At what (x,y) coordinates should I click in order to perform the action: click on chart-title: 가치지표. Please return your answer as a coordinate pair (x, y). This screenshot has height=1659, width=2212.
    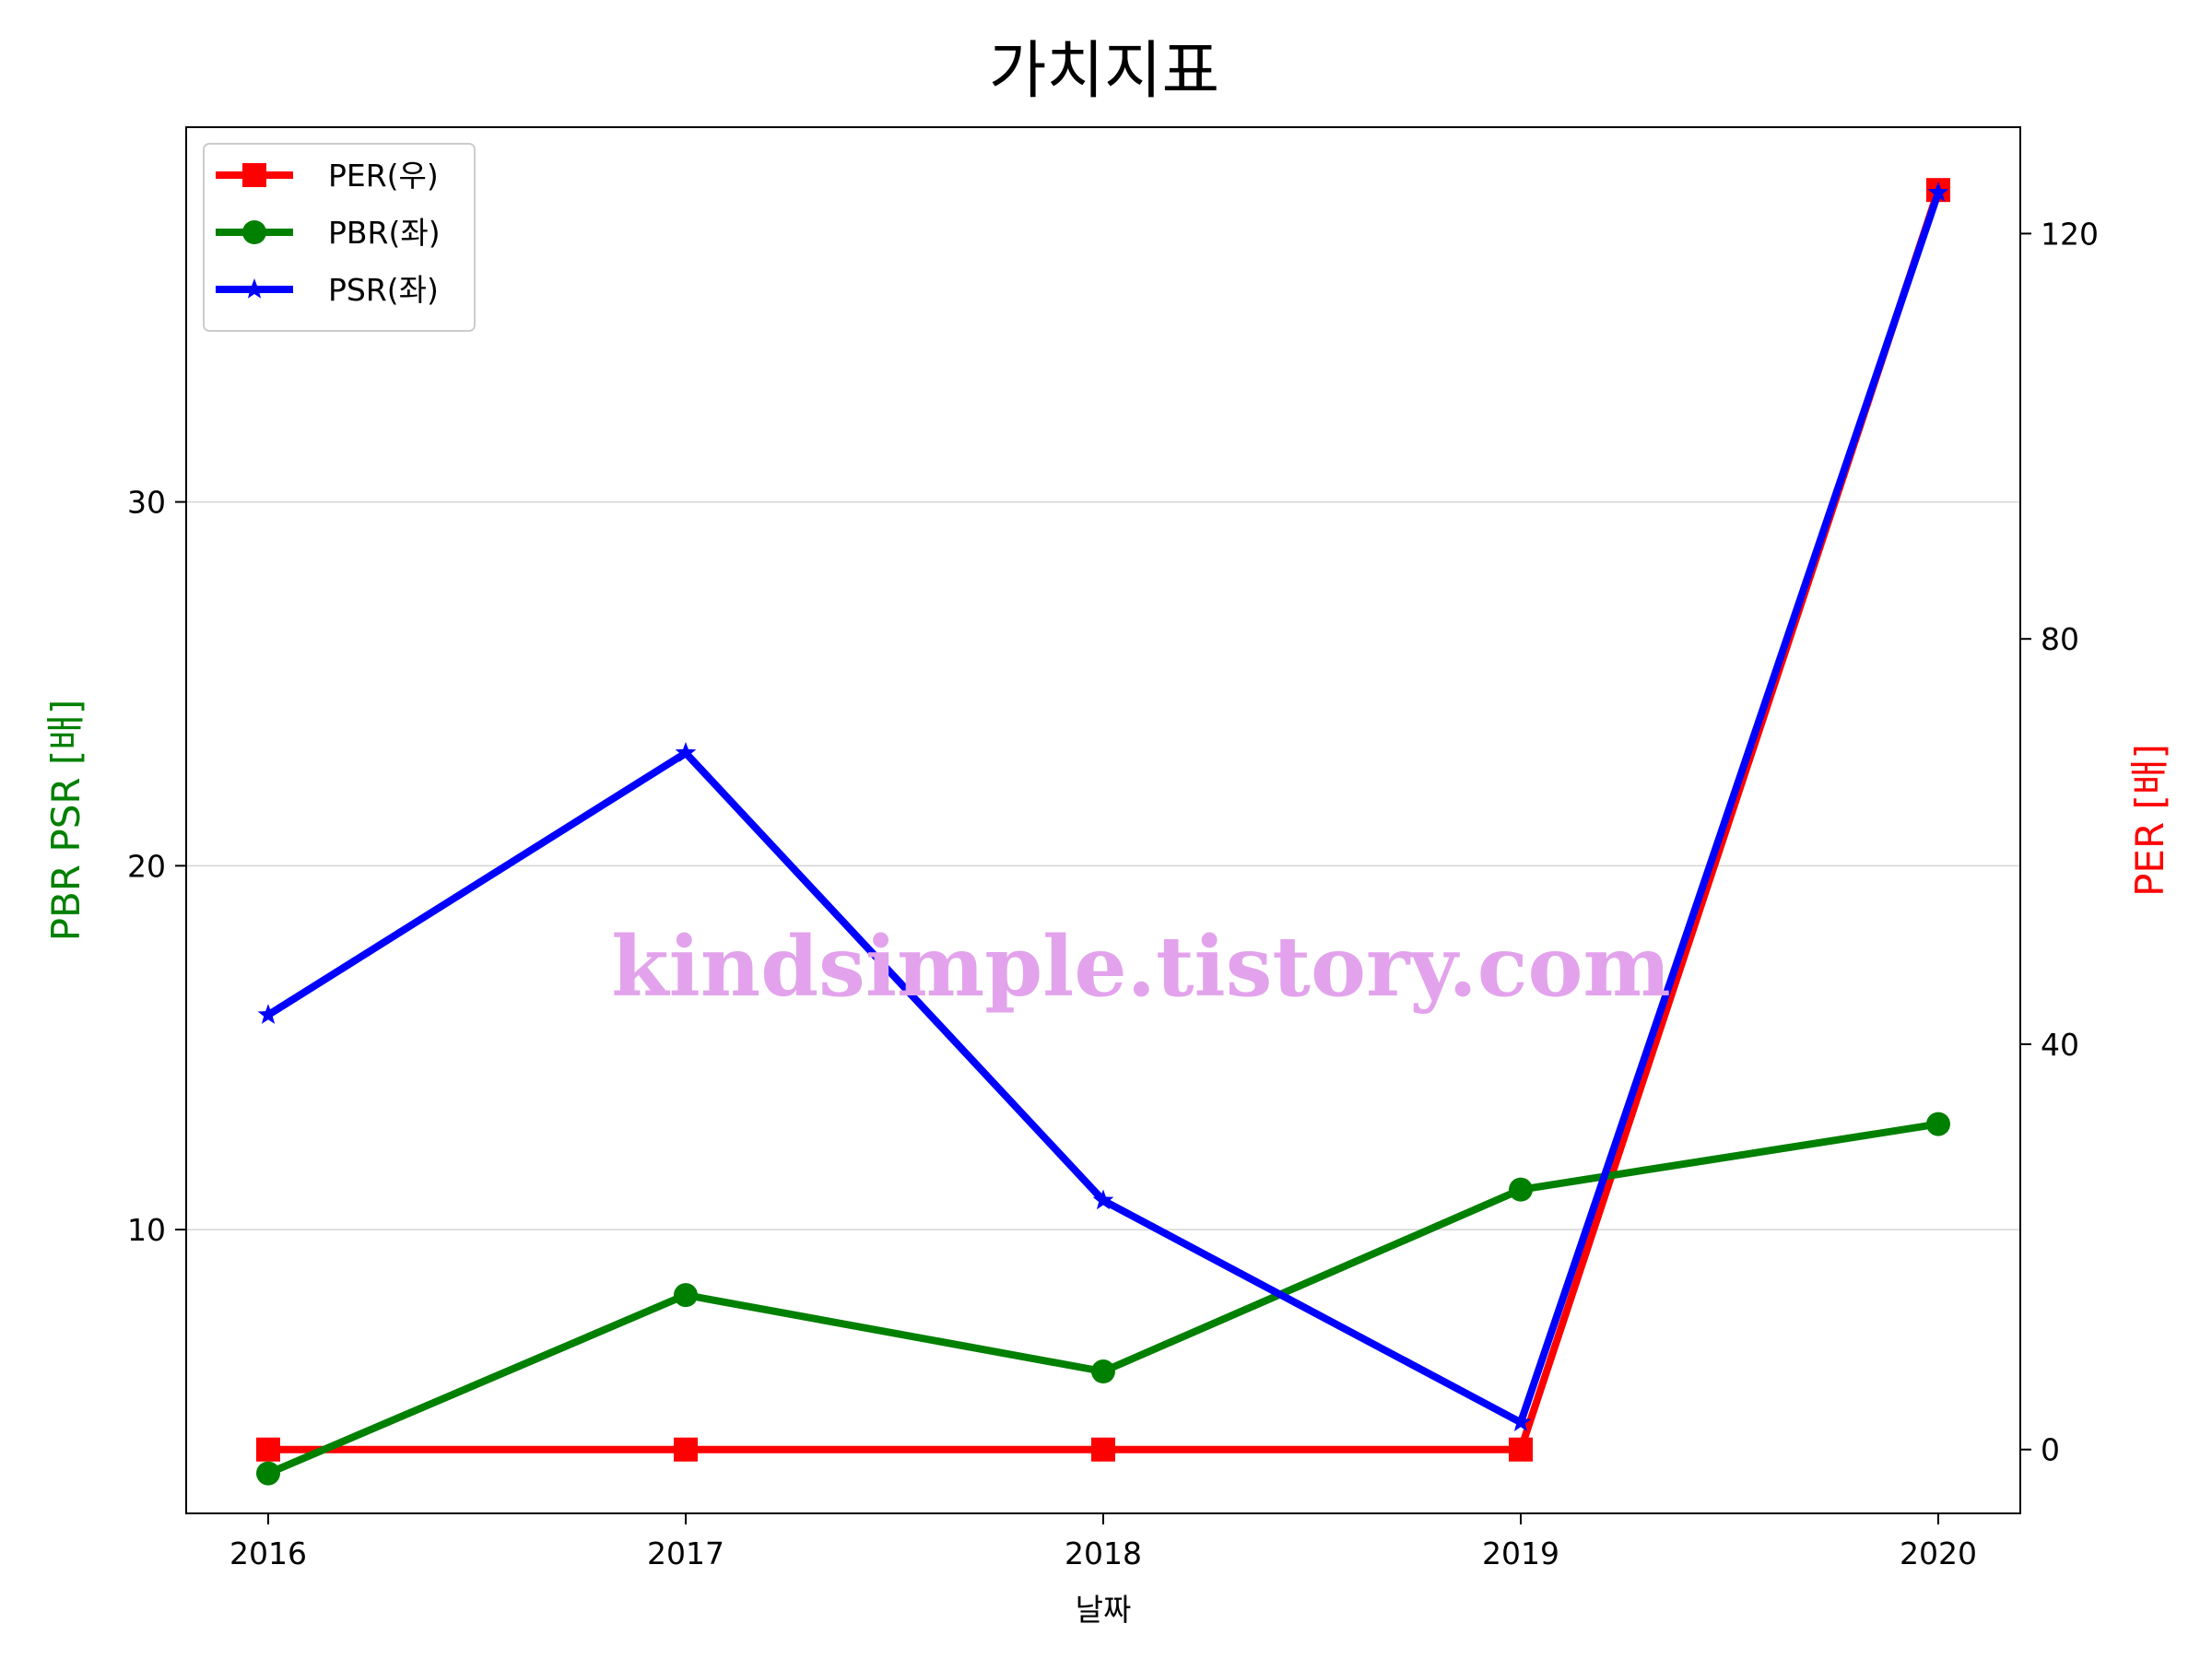
    Looking at the image, I should click on (1104, 71).